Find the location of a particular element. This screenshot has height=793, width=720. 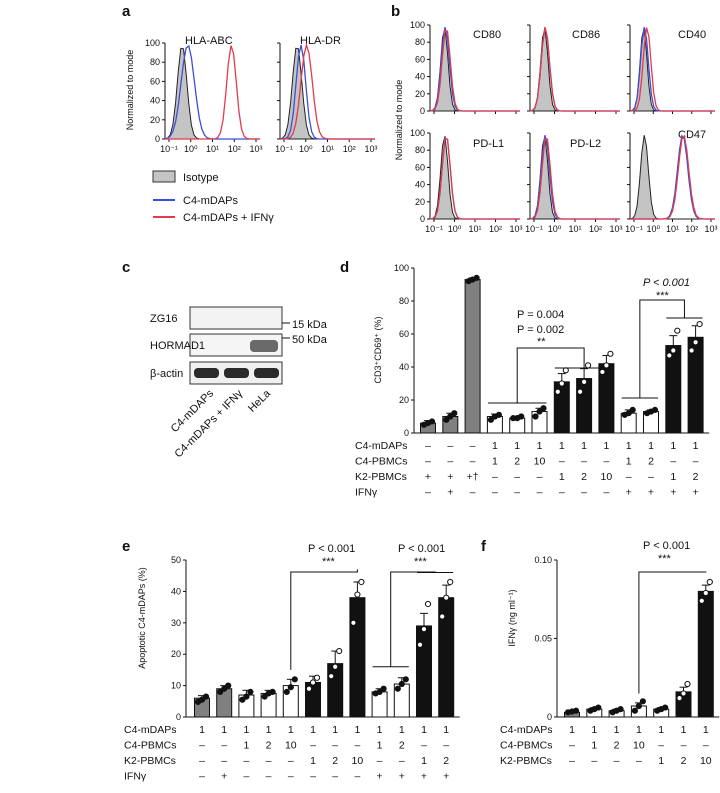

histogram-title-cd86: CD86 is located at coordinates (586, 35).